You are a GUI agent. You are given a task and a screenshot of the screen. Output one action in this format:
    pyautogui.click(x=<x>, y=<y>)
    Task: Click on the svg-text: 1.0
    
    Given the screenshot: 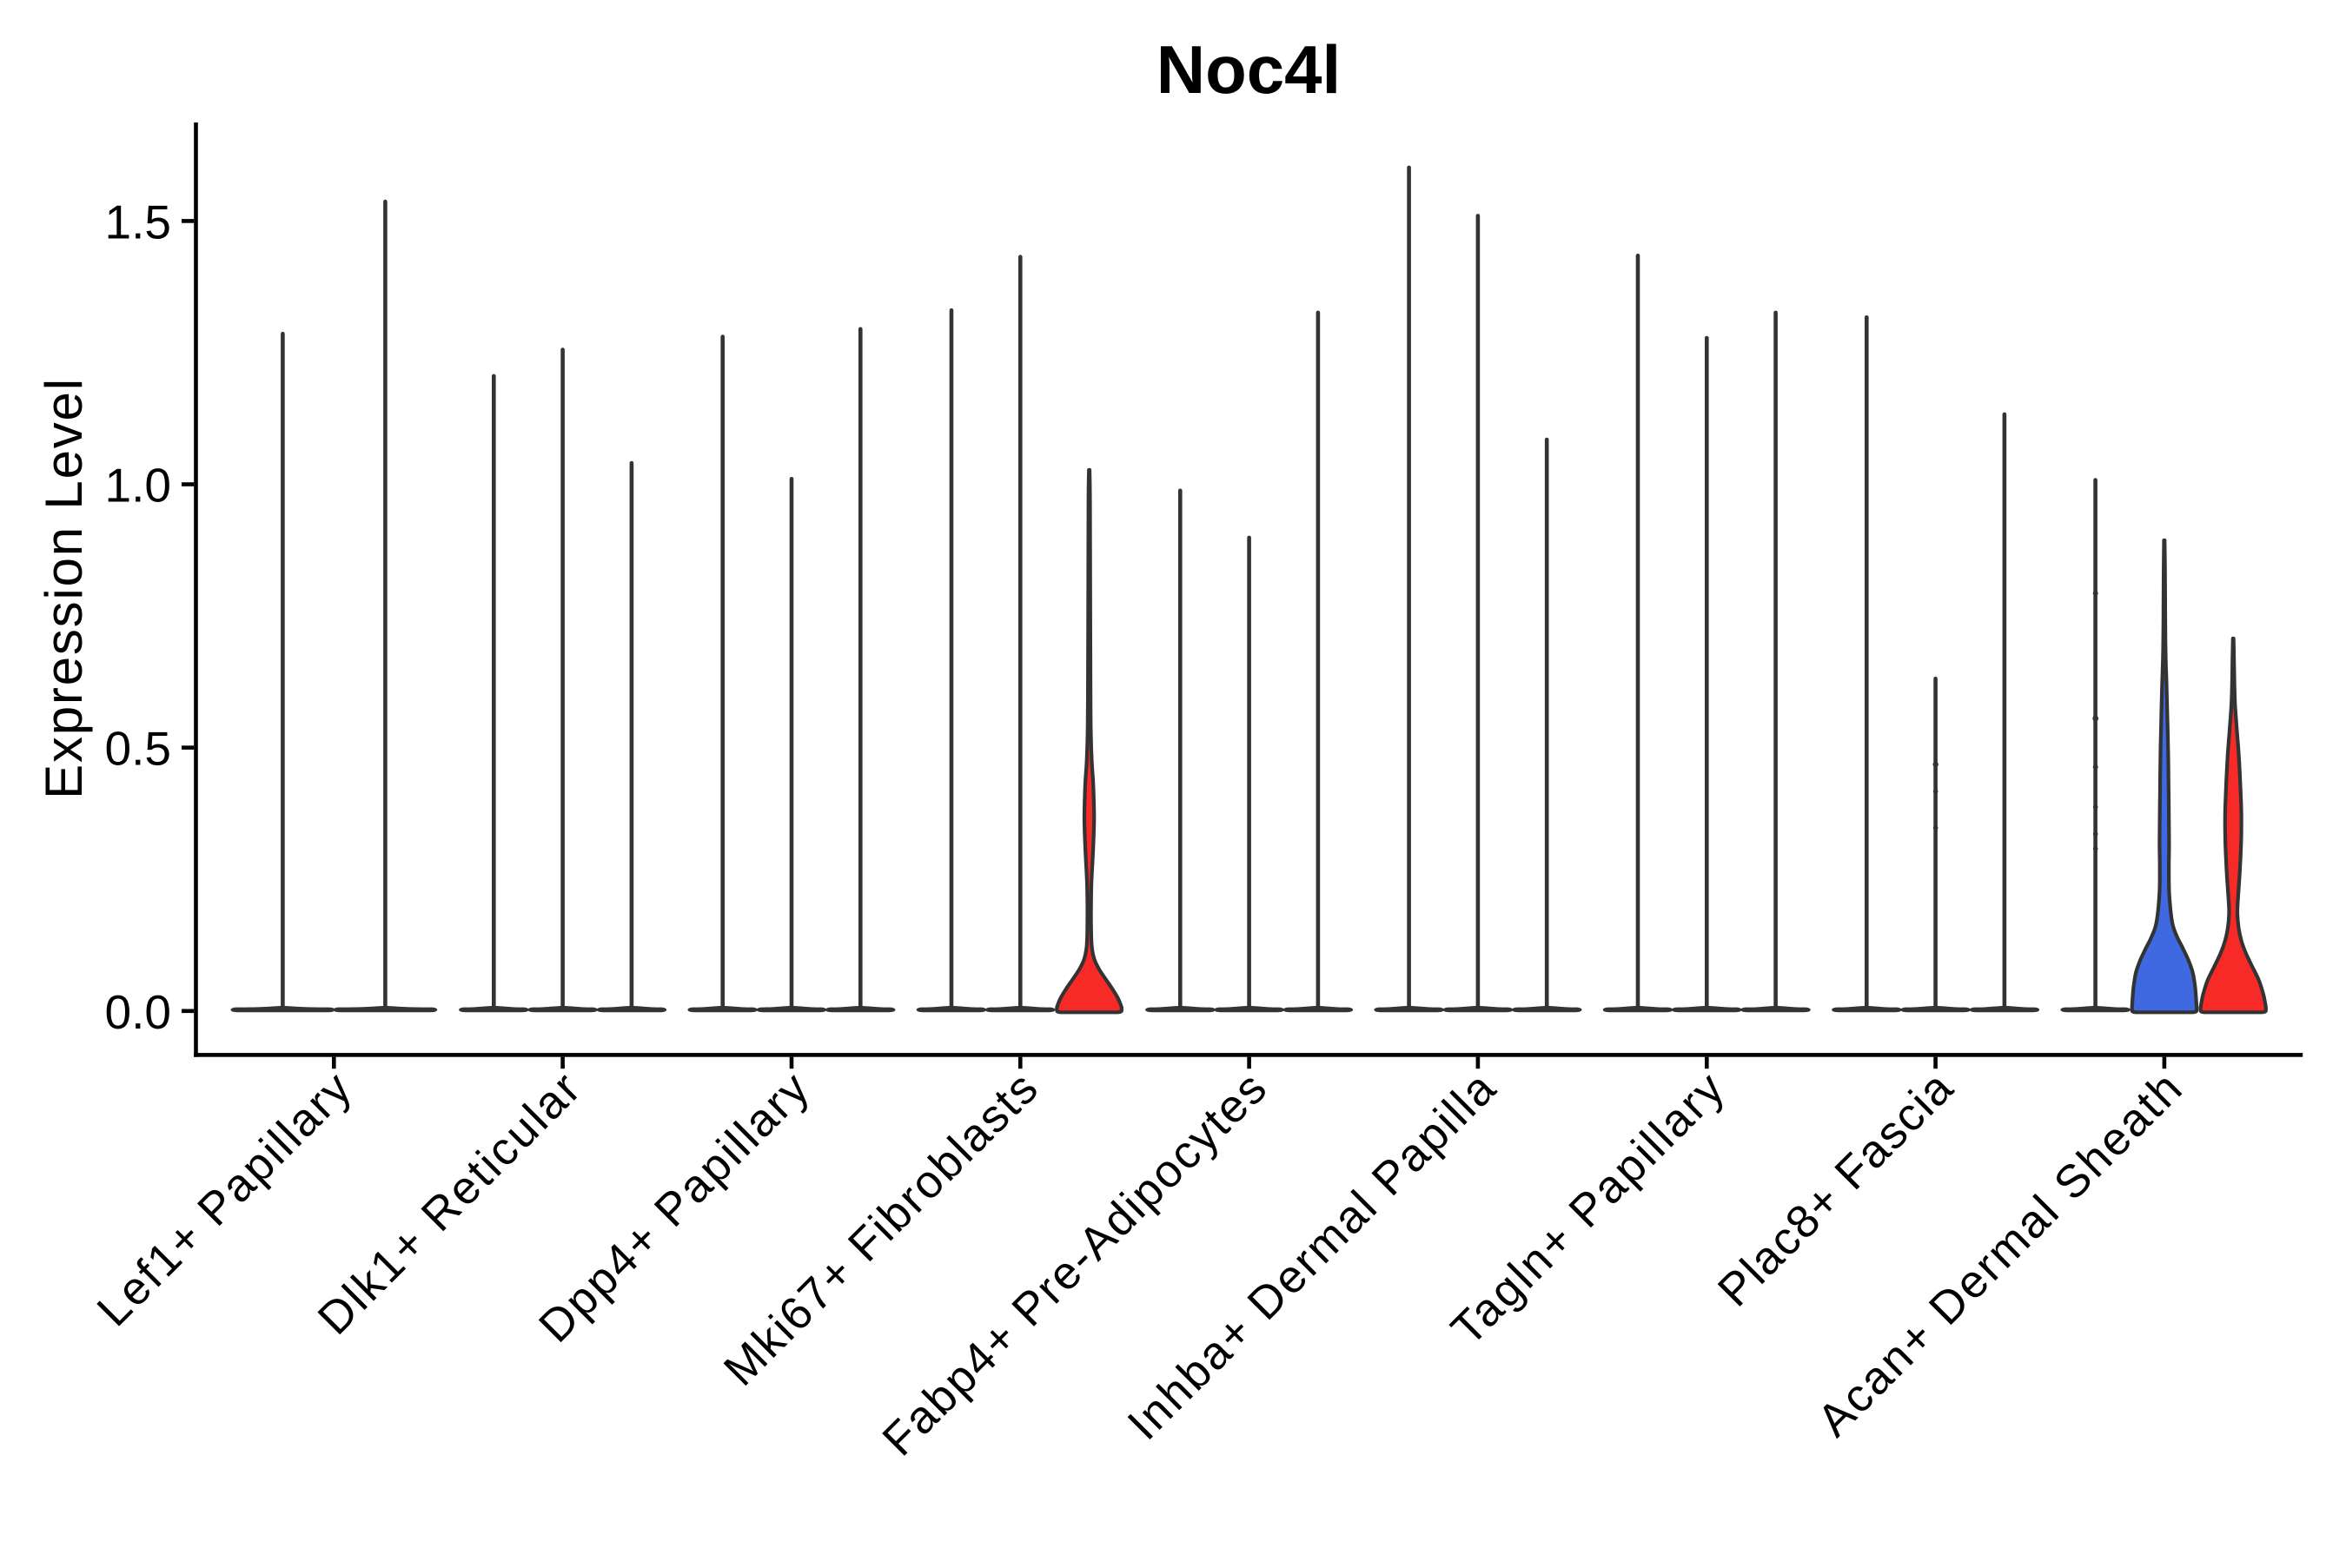 What is the action you would take?
    pyautogui.click(x=138, y=486)
    